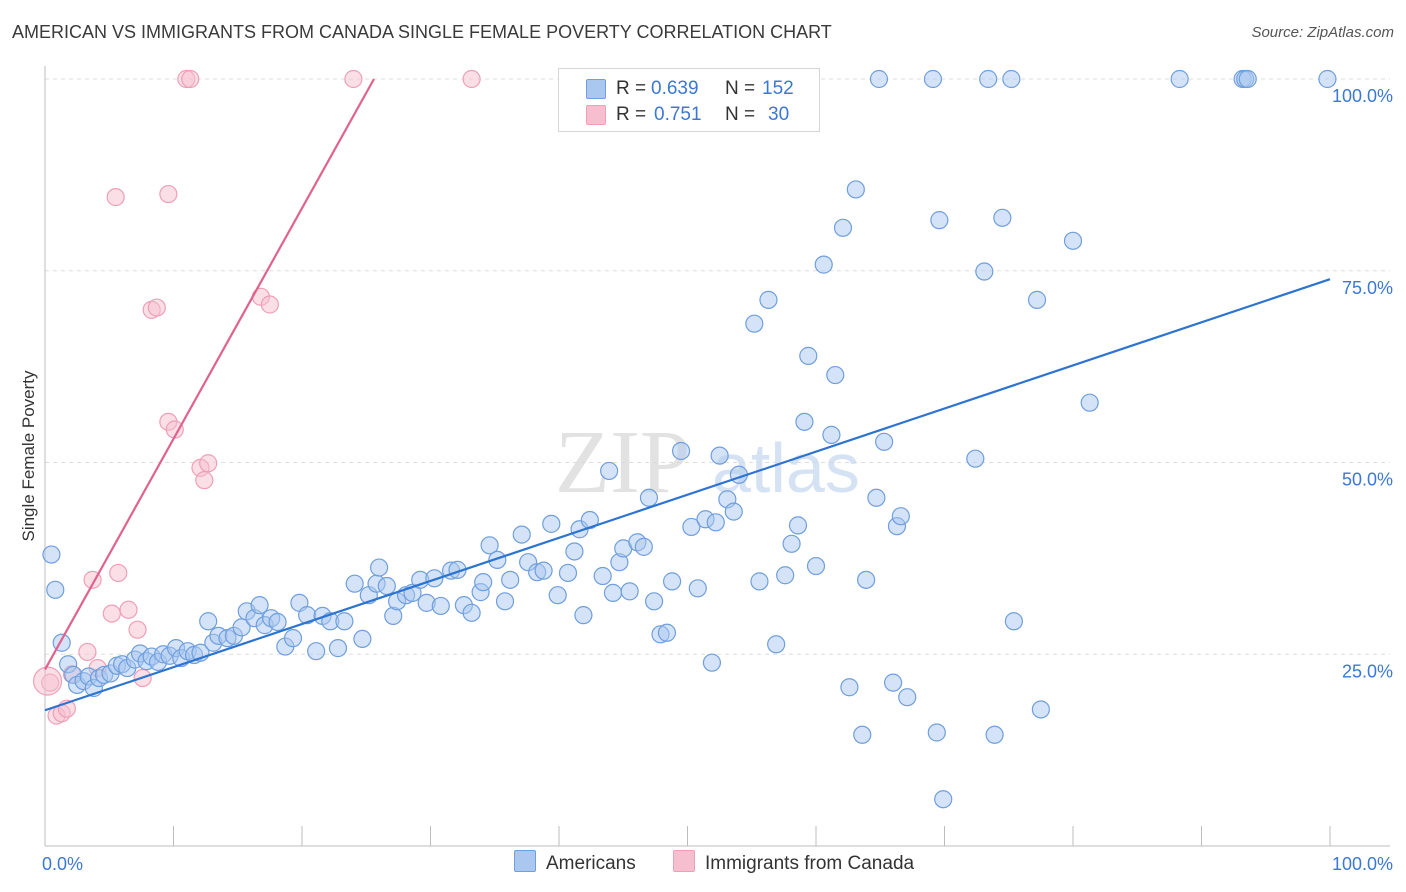  What do you see at coordinates (575, 862) in the screenshot?
I see `bottom-legend-americans: Americans` at bounding box center [575, 862].